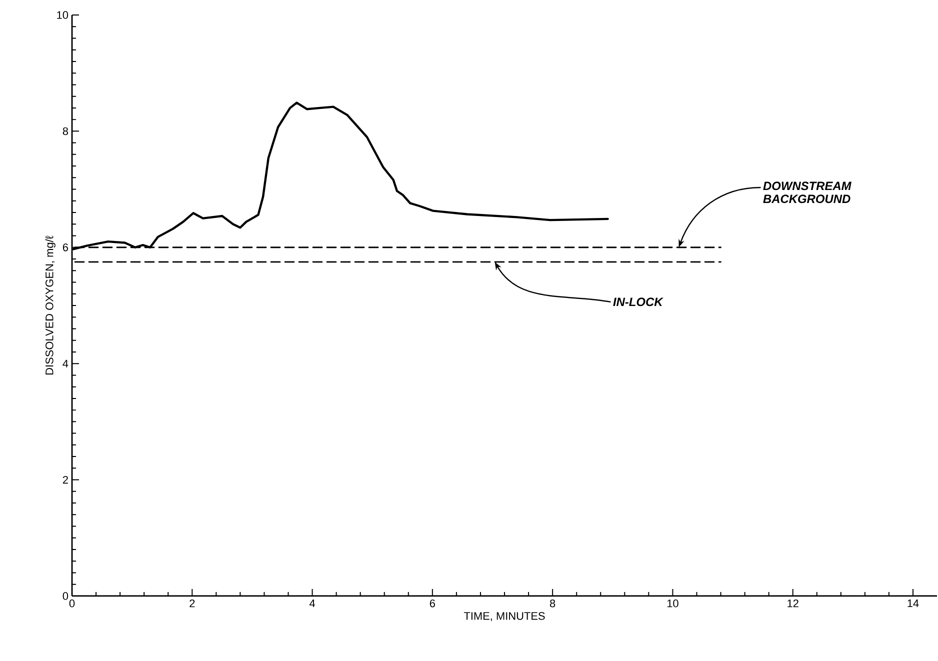  Describe the element at coordinates (50, 305) in the screenshot. I see `y-axis-title: DISSOLVED OXYGEN, mg/ℓ` at that location.